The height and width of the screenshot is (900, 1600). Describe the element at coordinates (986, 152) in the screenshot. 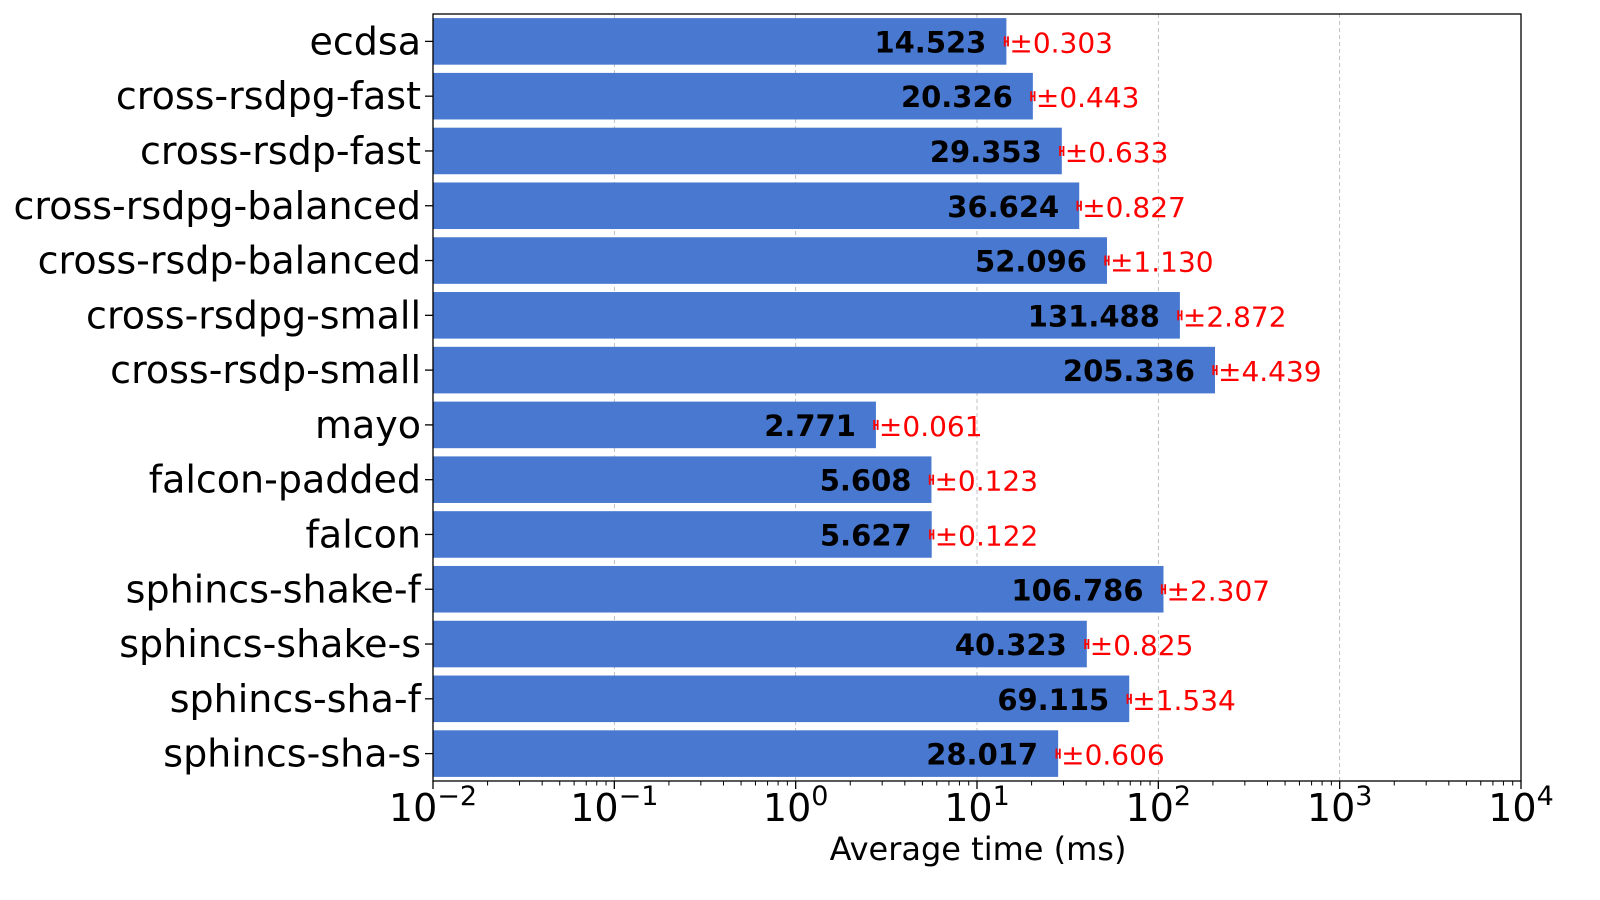

I see `value-label: 29.353` at that location.